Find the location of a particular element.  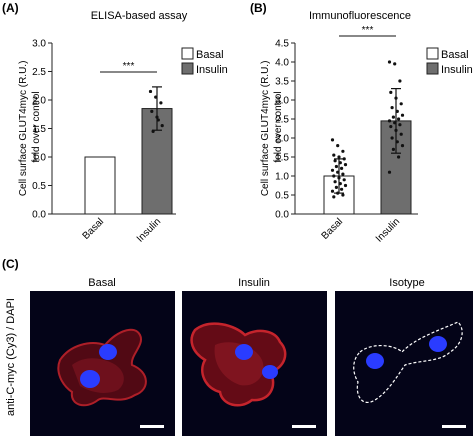

chart-b-legend-label-basal: Basal is located at coordinates (455, 55).